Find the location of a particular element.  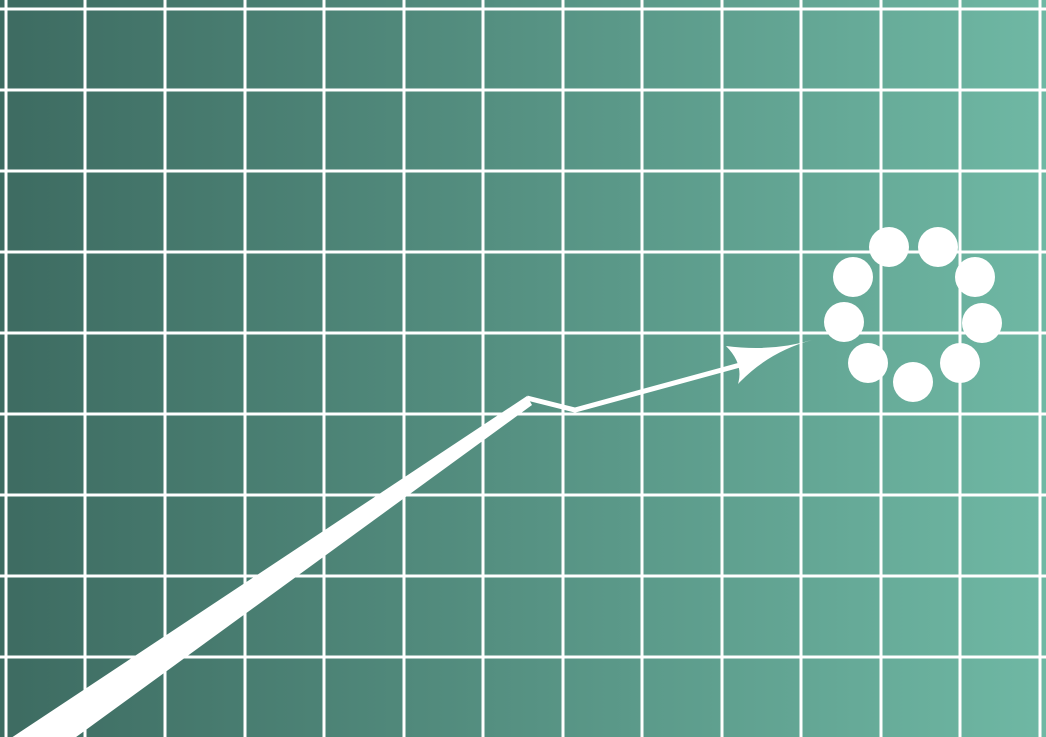

trend-arrow-head is located at coordinates (769, 362).